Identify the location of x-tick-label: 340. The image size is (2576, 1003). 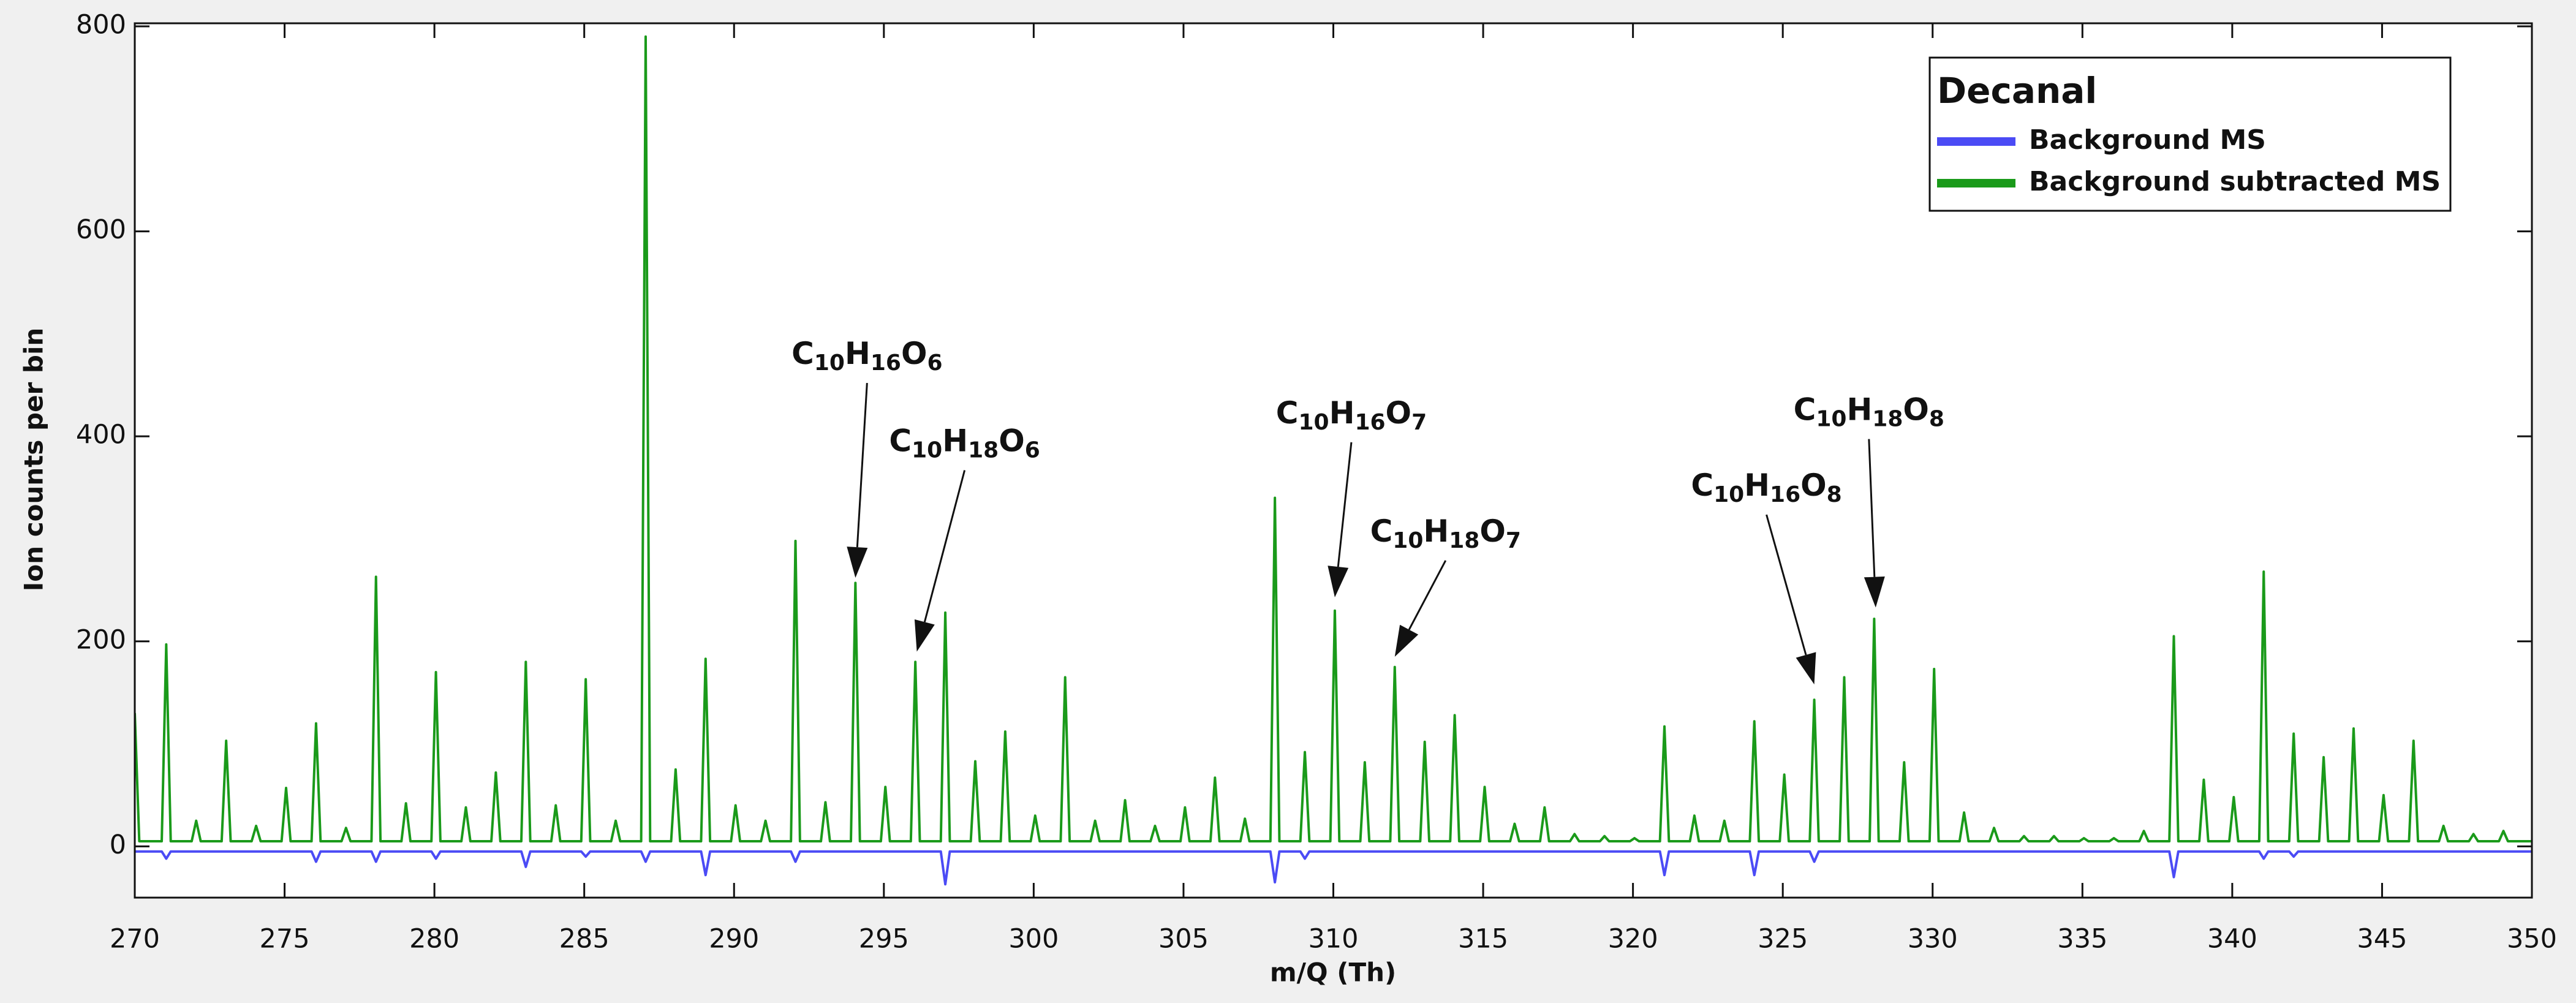
(2232, 939).